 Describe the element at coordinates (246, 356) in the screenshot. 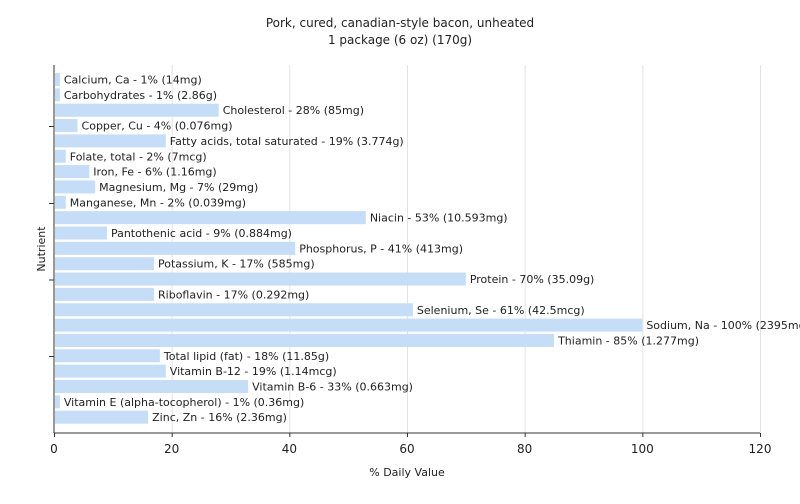

I see `bar-label: Total lipid (fat) - 18% (11.85g)` at that location.